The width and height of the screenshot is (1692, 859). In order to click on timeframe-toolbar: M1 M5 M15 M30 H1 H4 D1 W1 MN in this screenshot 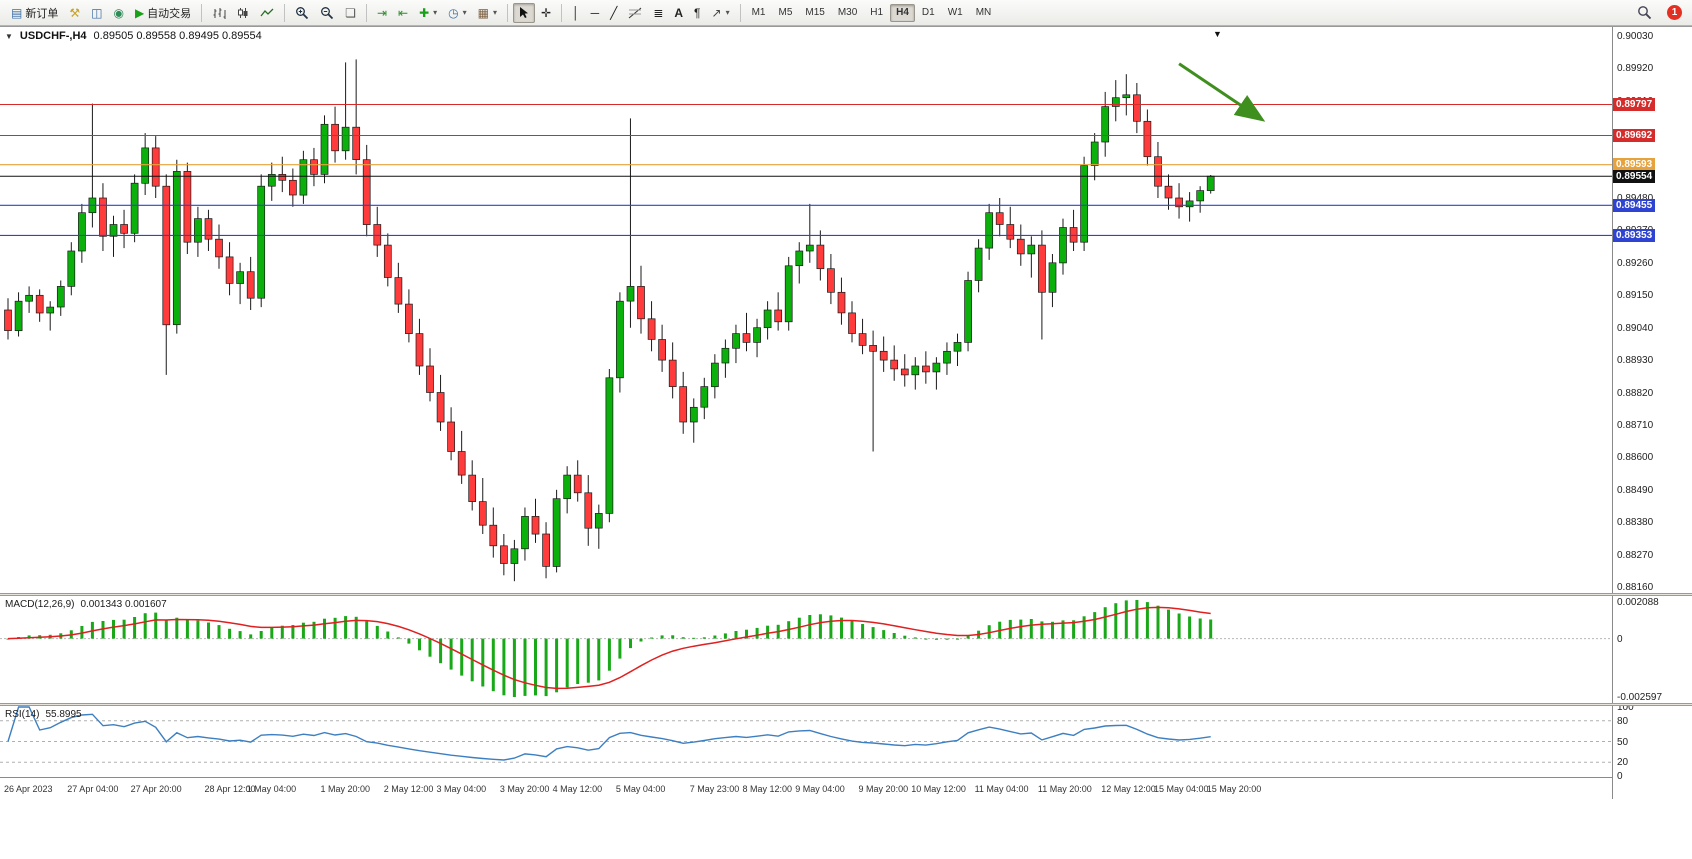, I will do `click(872, 12)`.